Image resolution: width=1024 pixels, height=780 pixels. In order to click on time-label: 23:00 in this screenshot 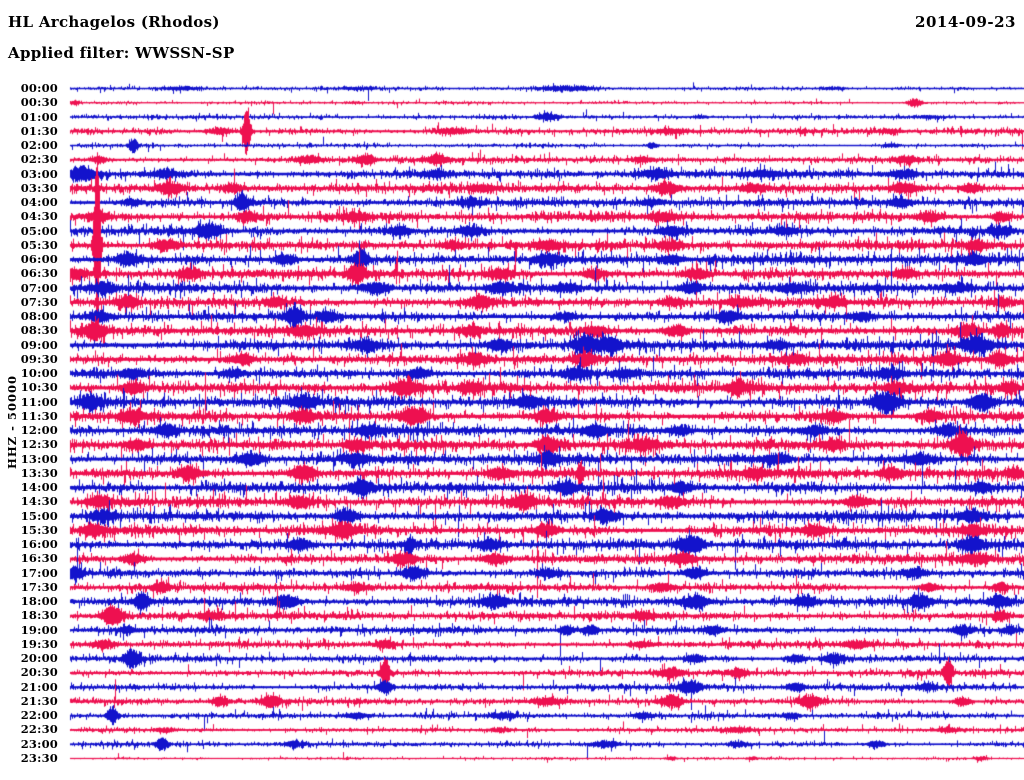, I will do `click(39, 743)`.